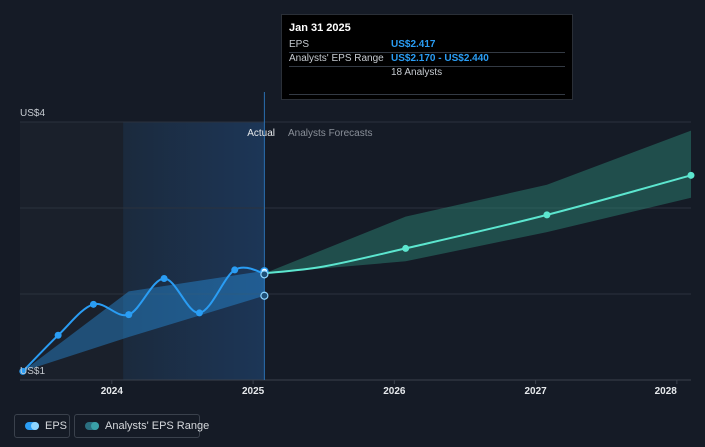  What do you see at coordinates (261, 133) in the screenshot?
I see `actual-section-label: Actual` at bounding box center [261, 133].